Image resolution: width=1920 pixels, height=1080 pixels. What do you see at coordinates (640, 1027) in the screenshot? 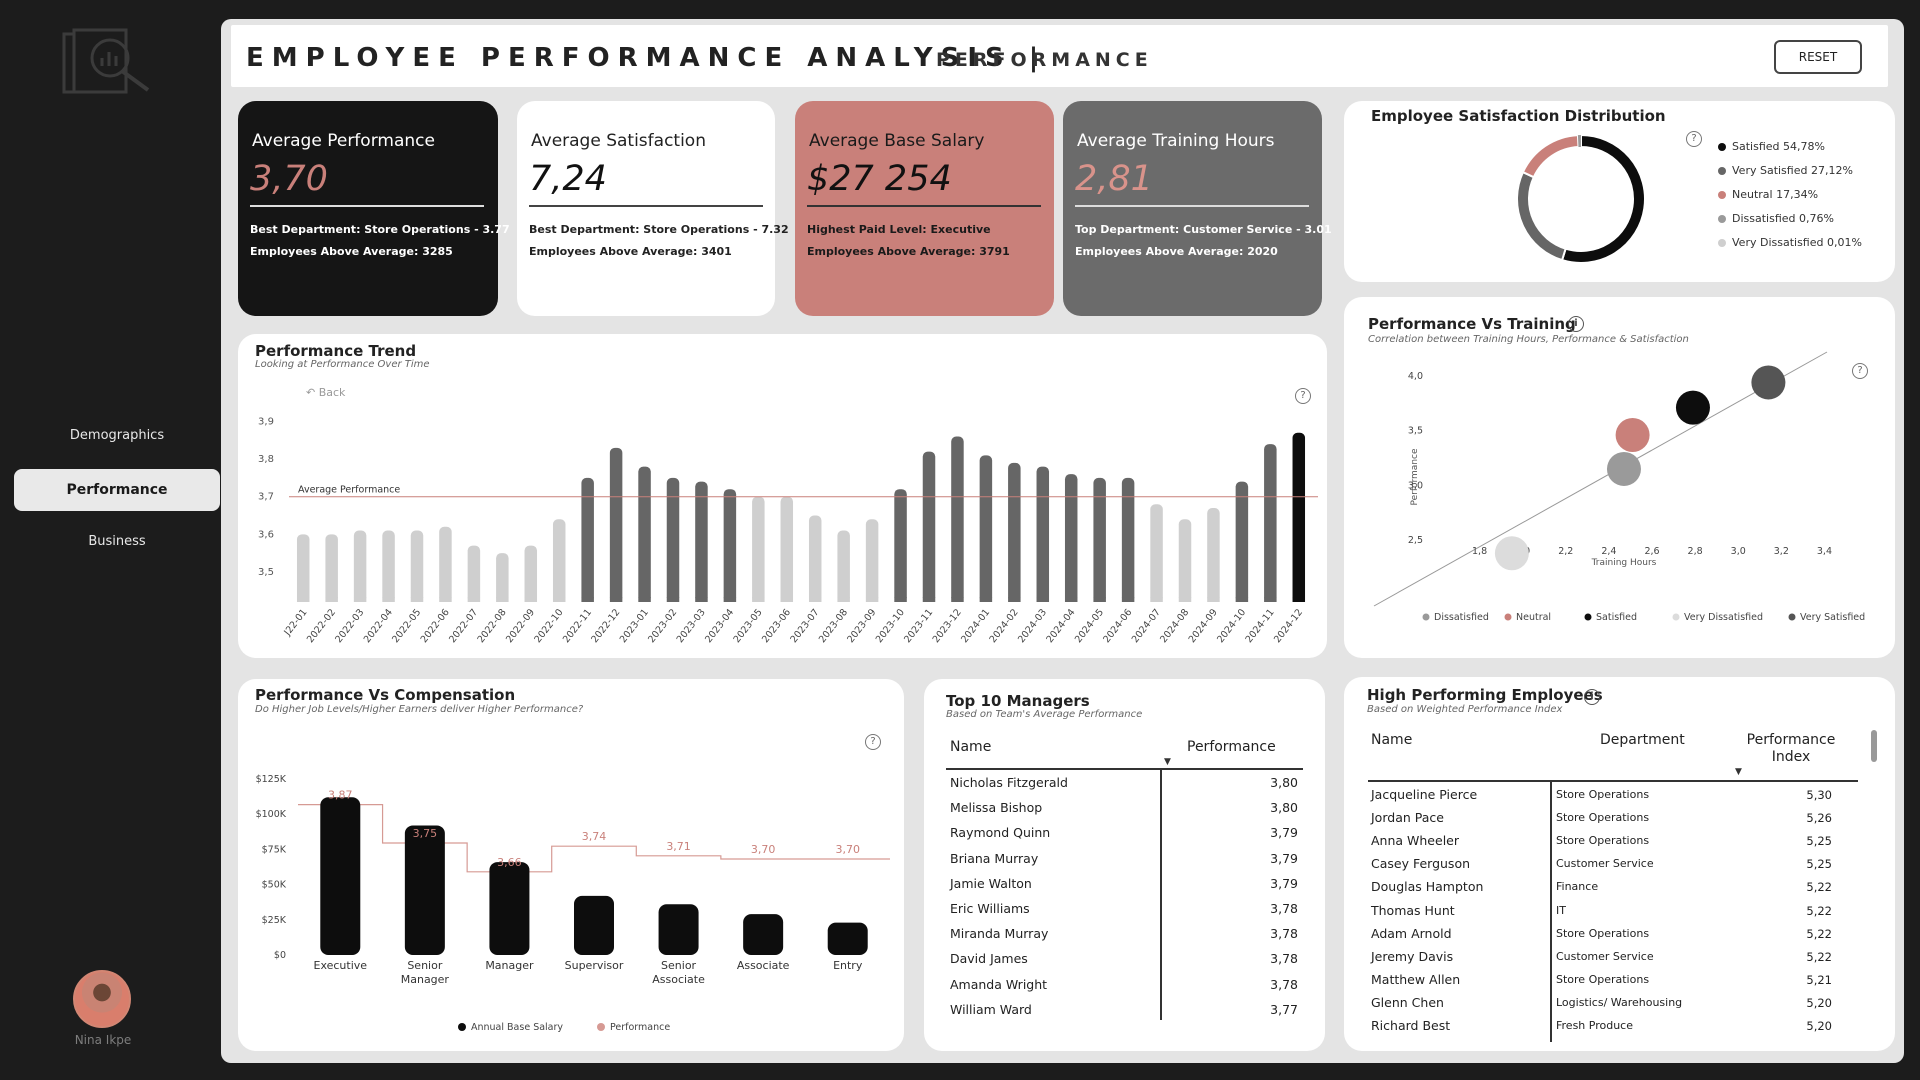
I see `legend-label: Performance` at bounding box center [640, 1027].